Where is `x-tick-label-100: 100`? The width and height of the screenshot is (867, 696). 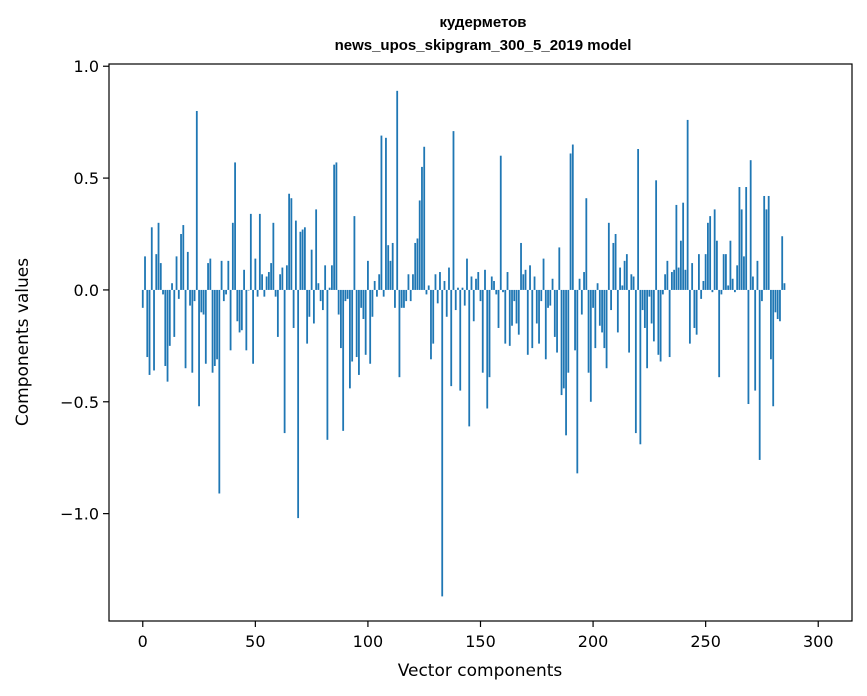
x-tick-label-100: 100 is located at coordinates (368, 641).